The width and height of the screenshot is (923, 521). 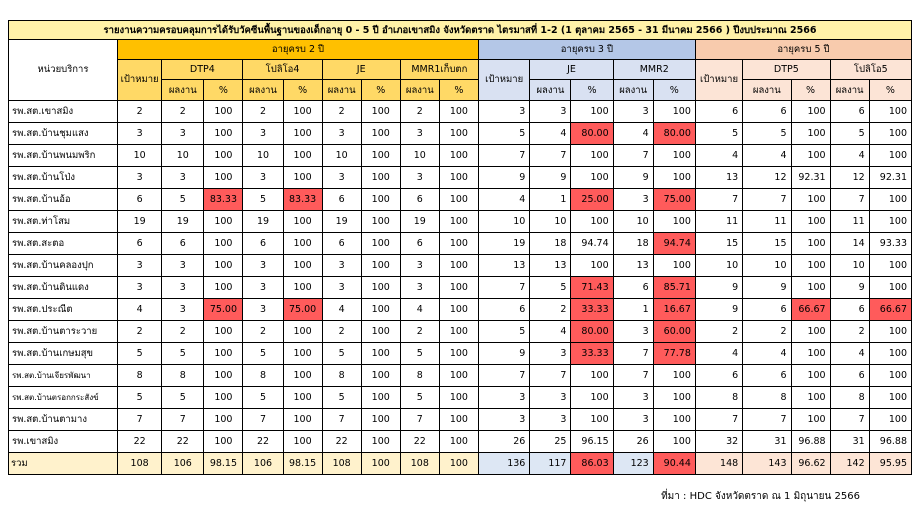 What do you see at coordinates (63, 287) in the screenshot?
I see `unit-name: รพ.สต.บ้านดินแดง` at bounding box center [63, 287].